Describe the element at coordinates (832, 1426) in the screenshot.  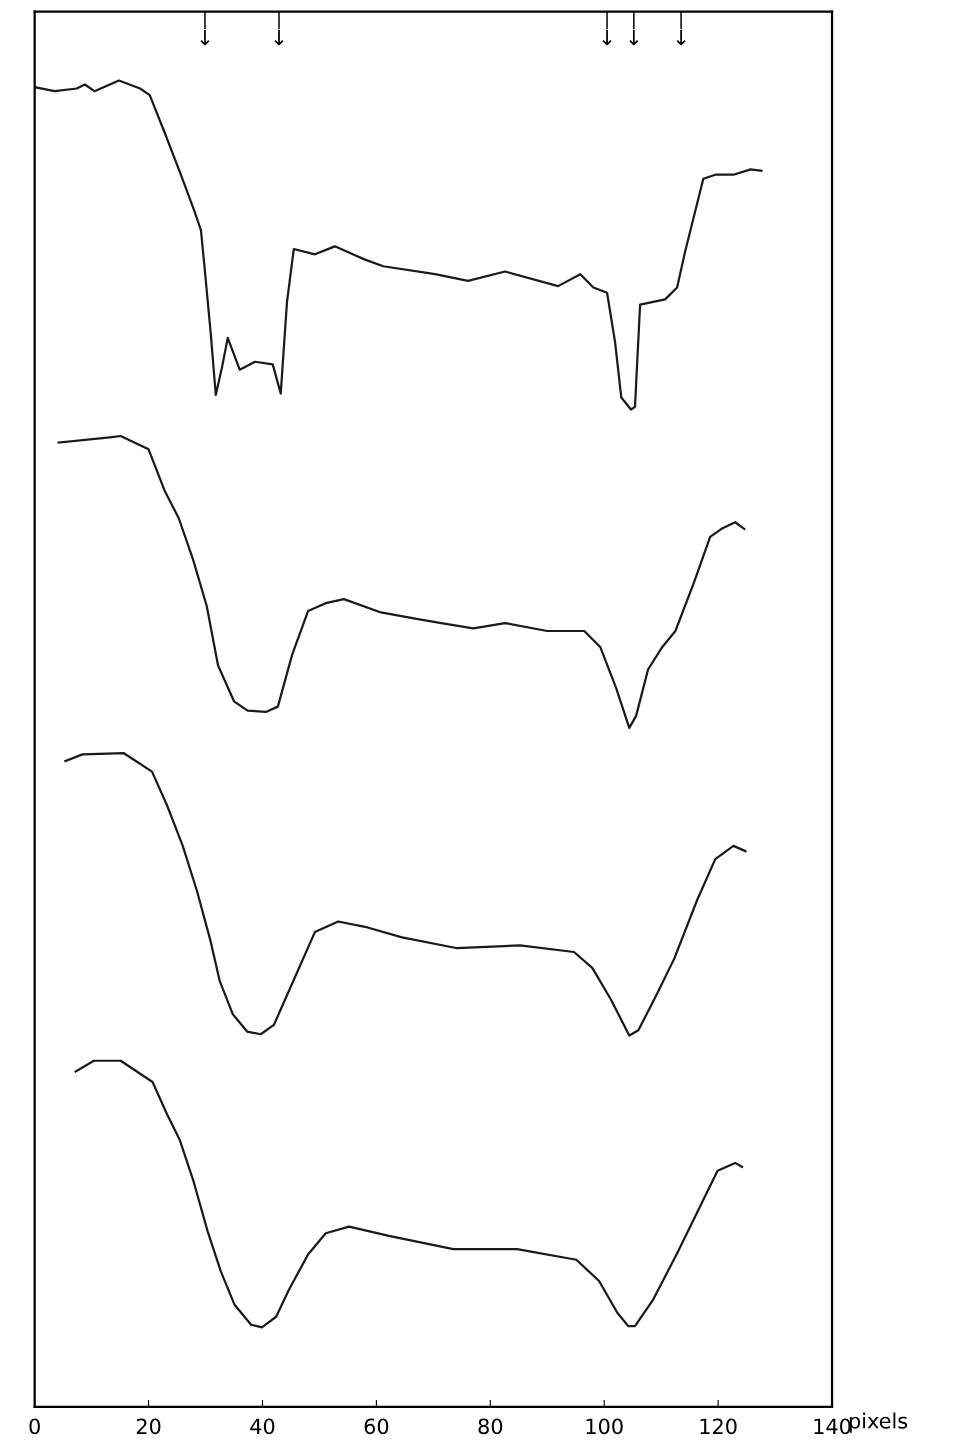
I see `x-tick-label: 140` at that location.